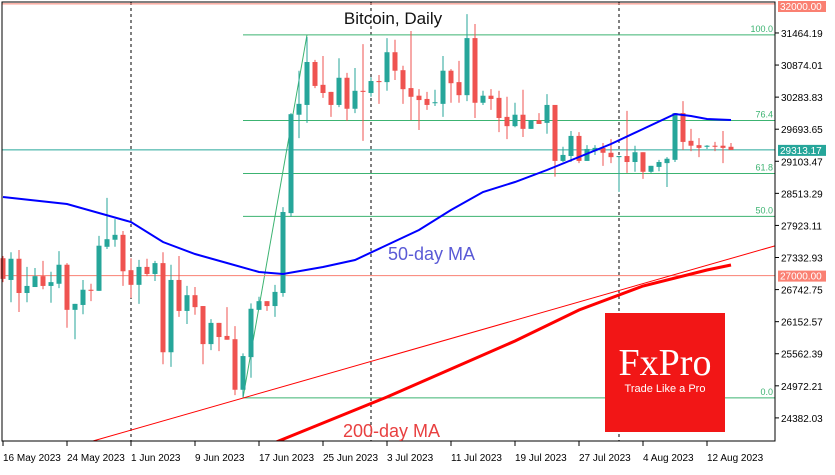  What do you see at coordinates (802, 130) in the screenshot?
I see `y-tick-label: 29693.65` at bounding box center [802, 130].